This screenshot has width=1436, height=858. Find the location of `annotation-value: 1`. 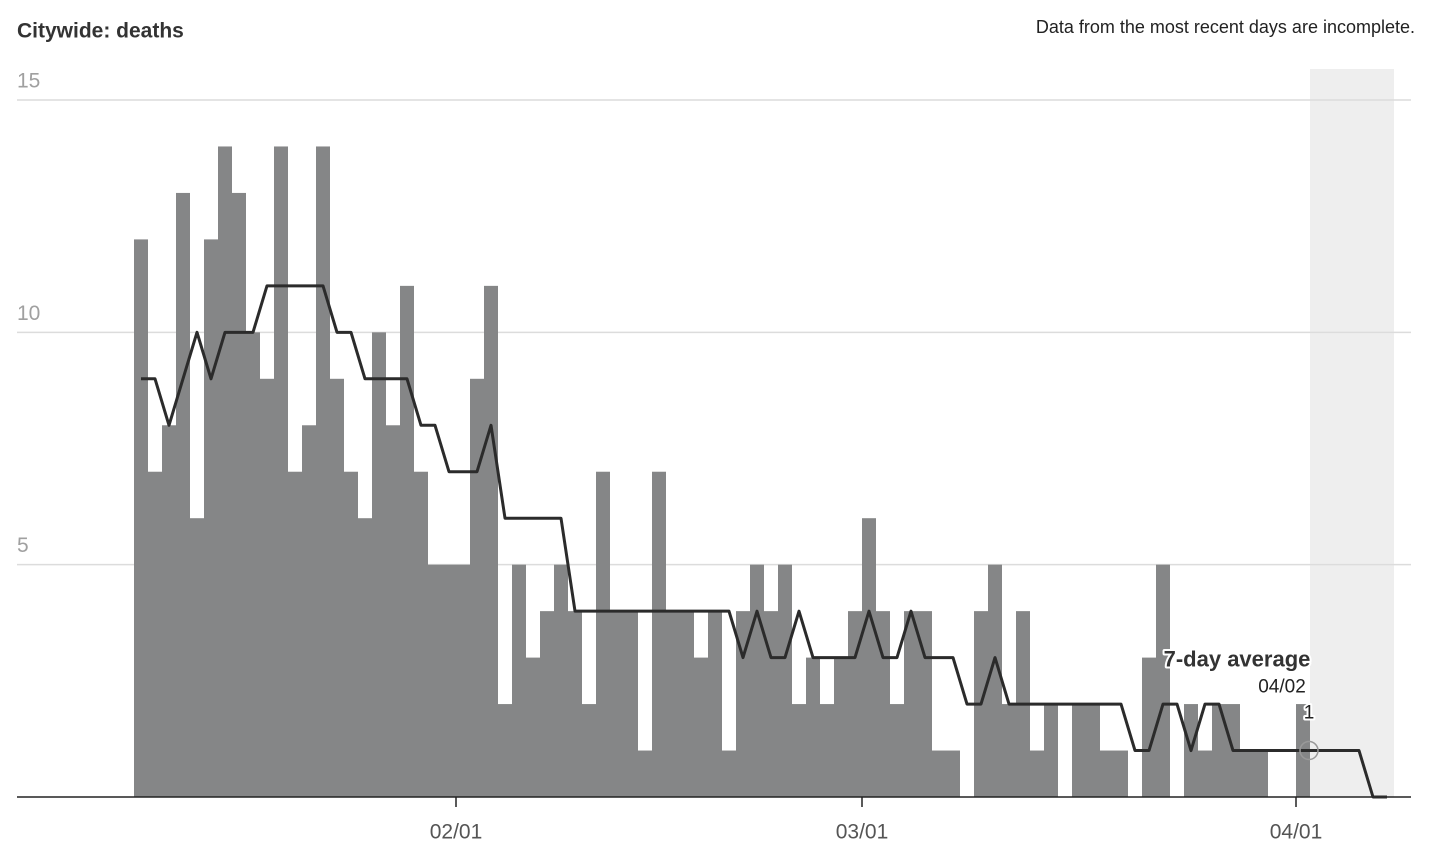

annotation-value: 1 is located at coordinates (1309, 713).